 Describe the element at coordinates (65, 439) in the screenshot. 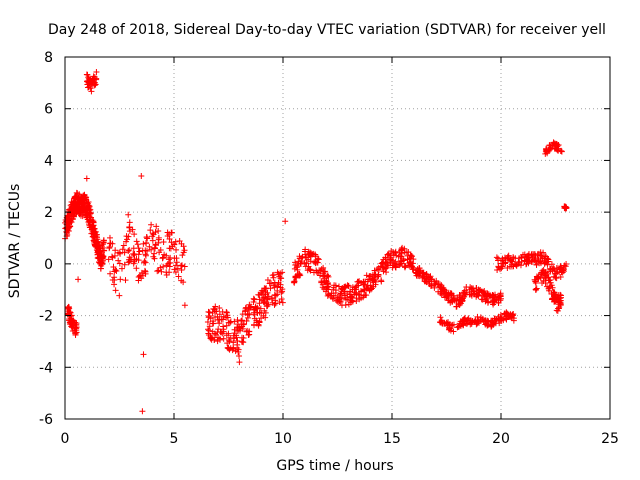

I see `x-tick-label: 0` at that location.